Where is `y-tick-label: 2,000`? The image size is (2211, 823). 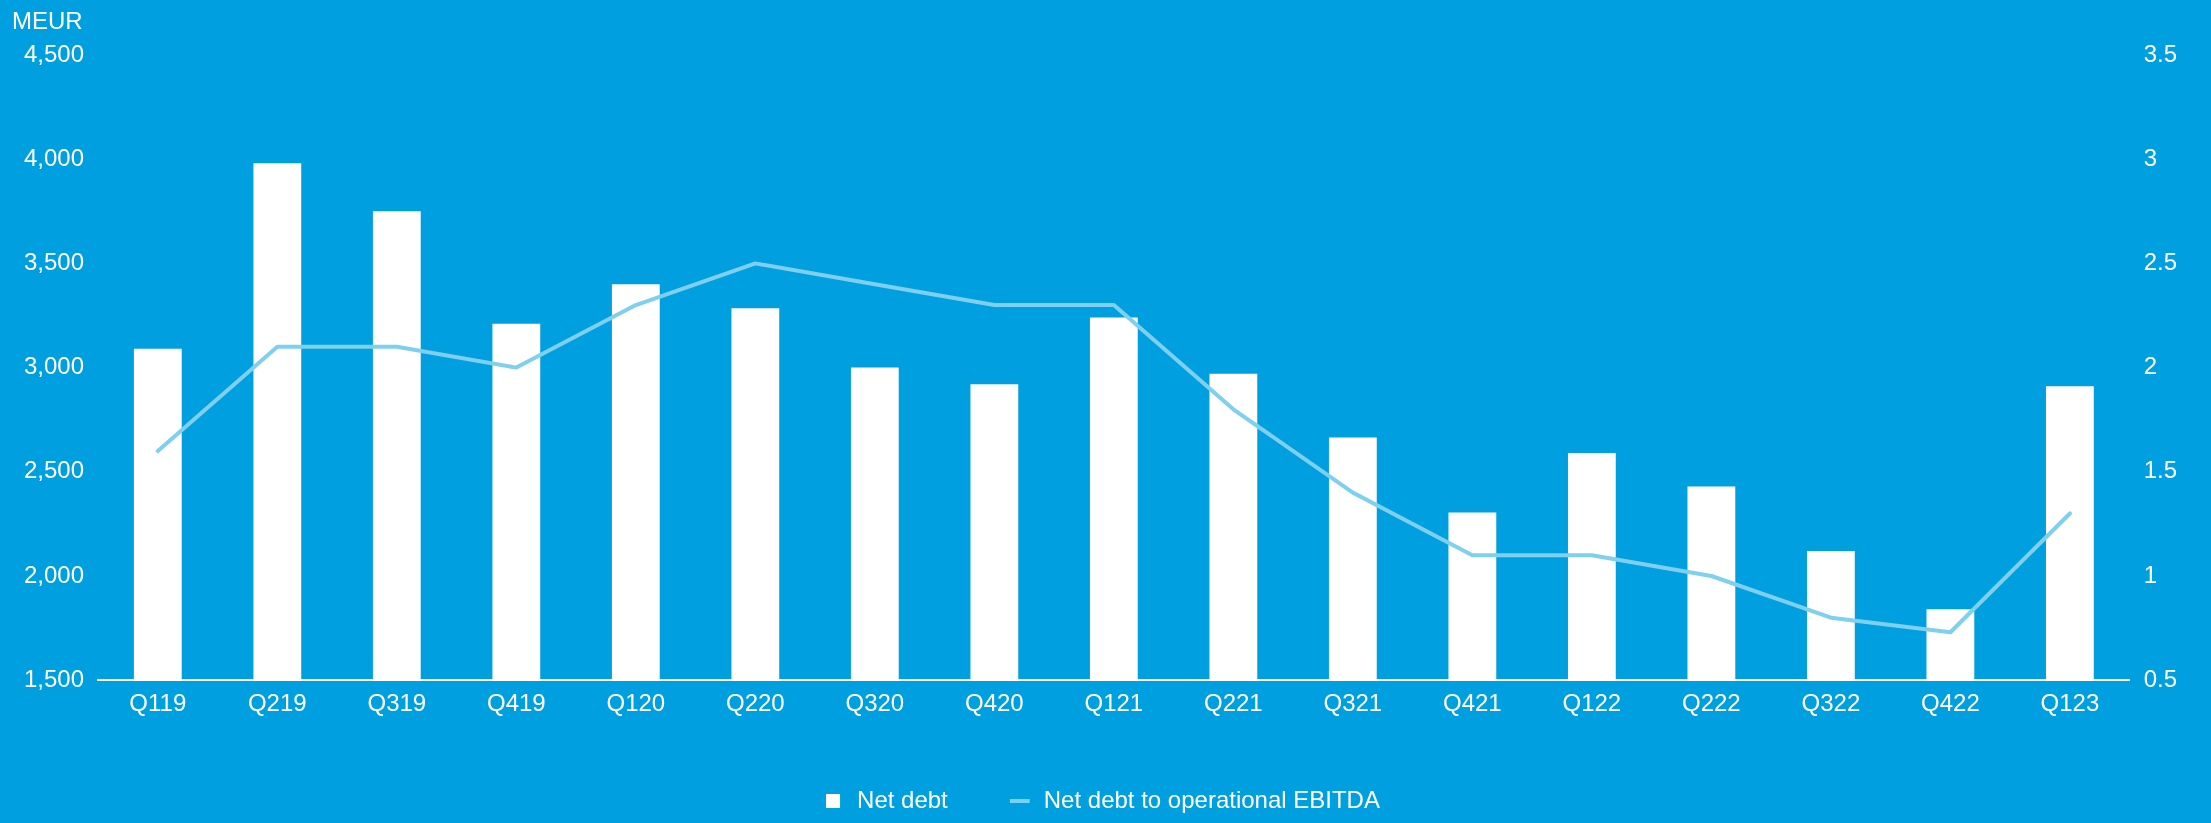 y-tick-label: 2,000 is located at coordinates (54, 574).